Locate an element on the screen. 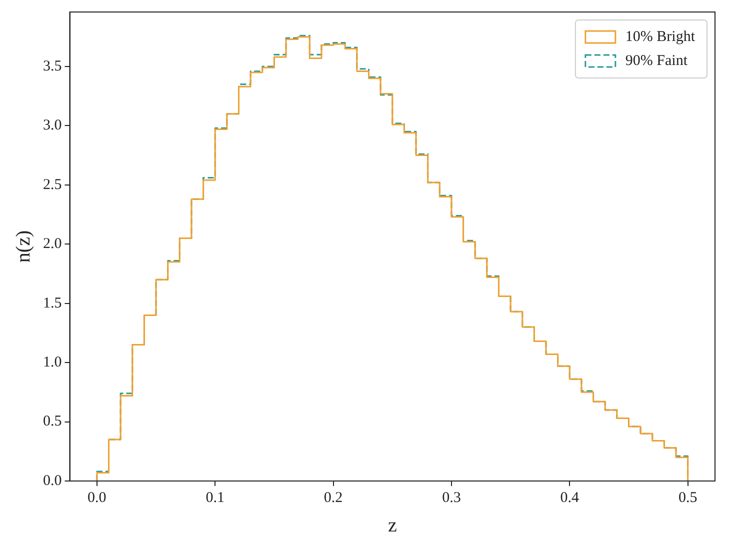  x-tick-label: 0.2 is located at coordinates (333, 498).